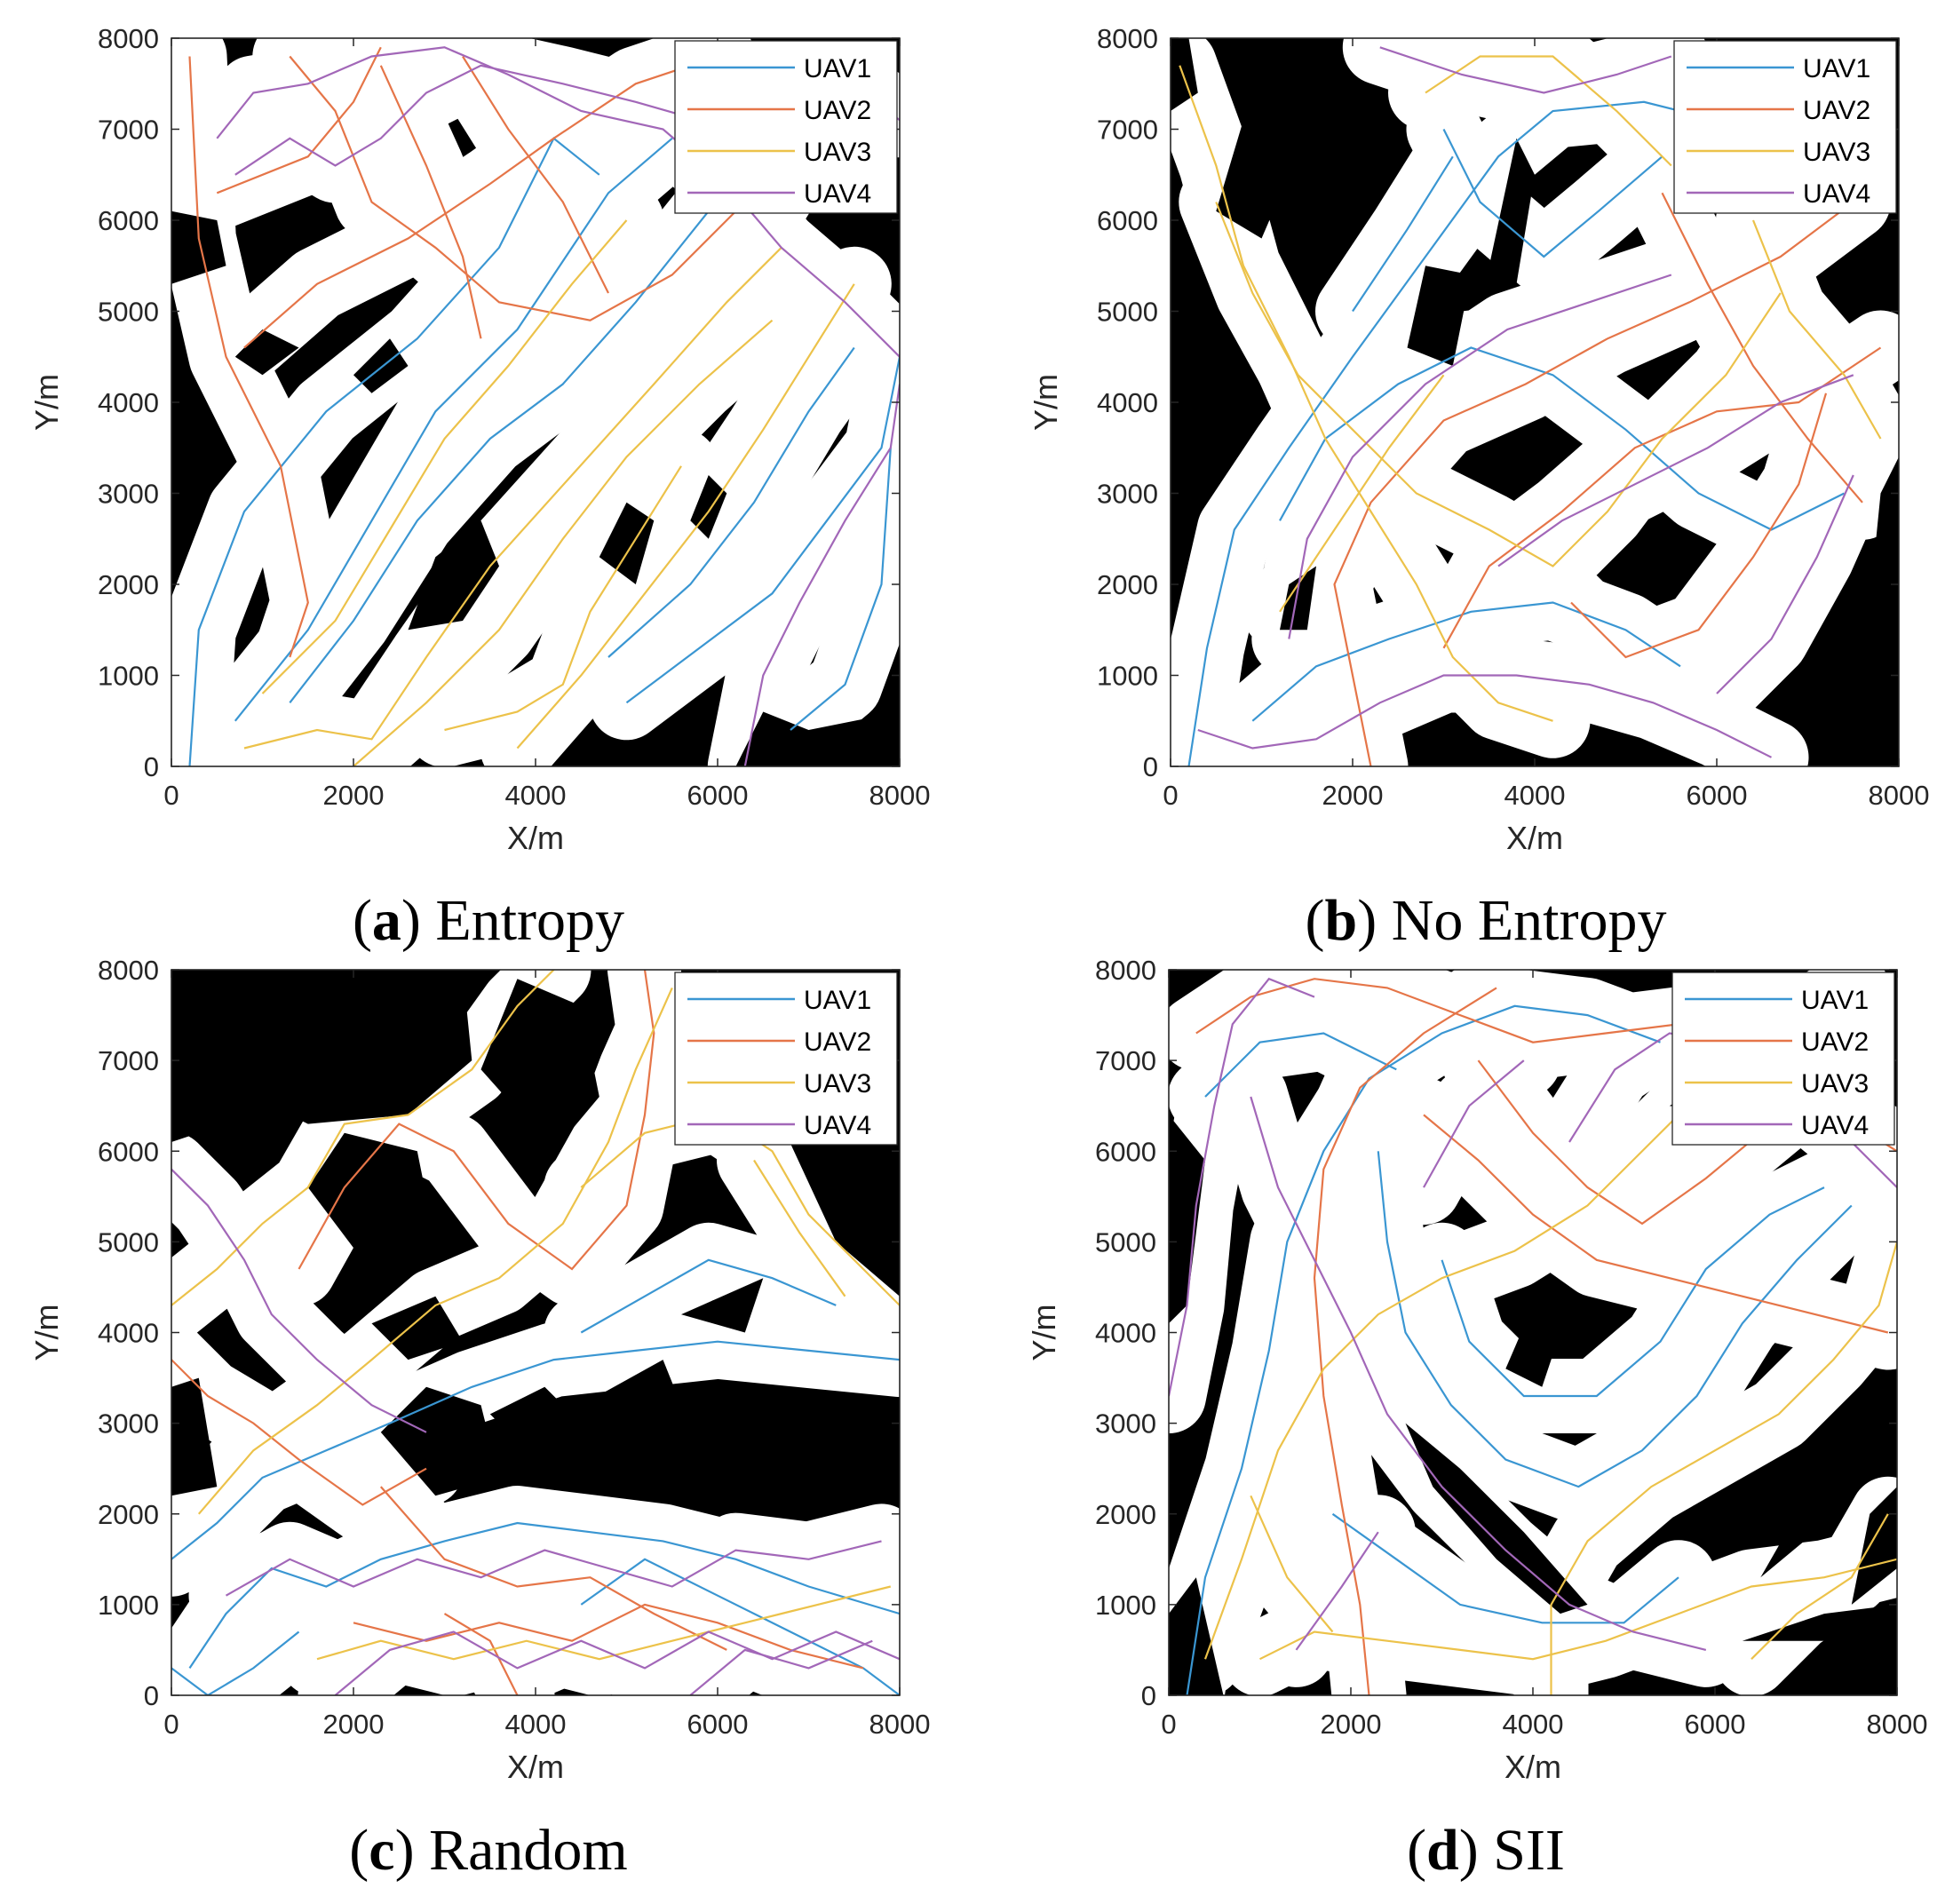 The image size is (1953, 1904). Describe the element at coordinates (529, 920) in the screenshot. I see `caption-text: Entropy` at that location.